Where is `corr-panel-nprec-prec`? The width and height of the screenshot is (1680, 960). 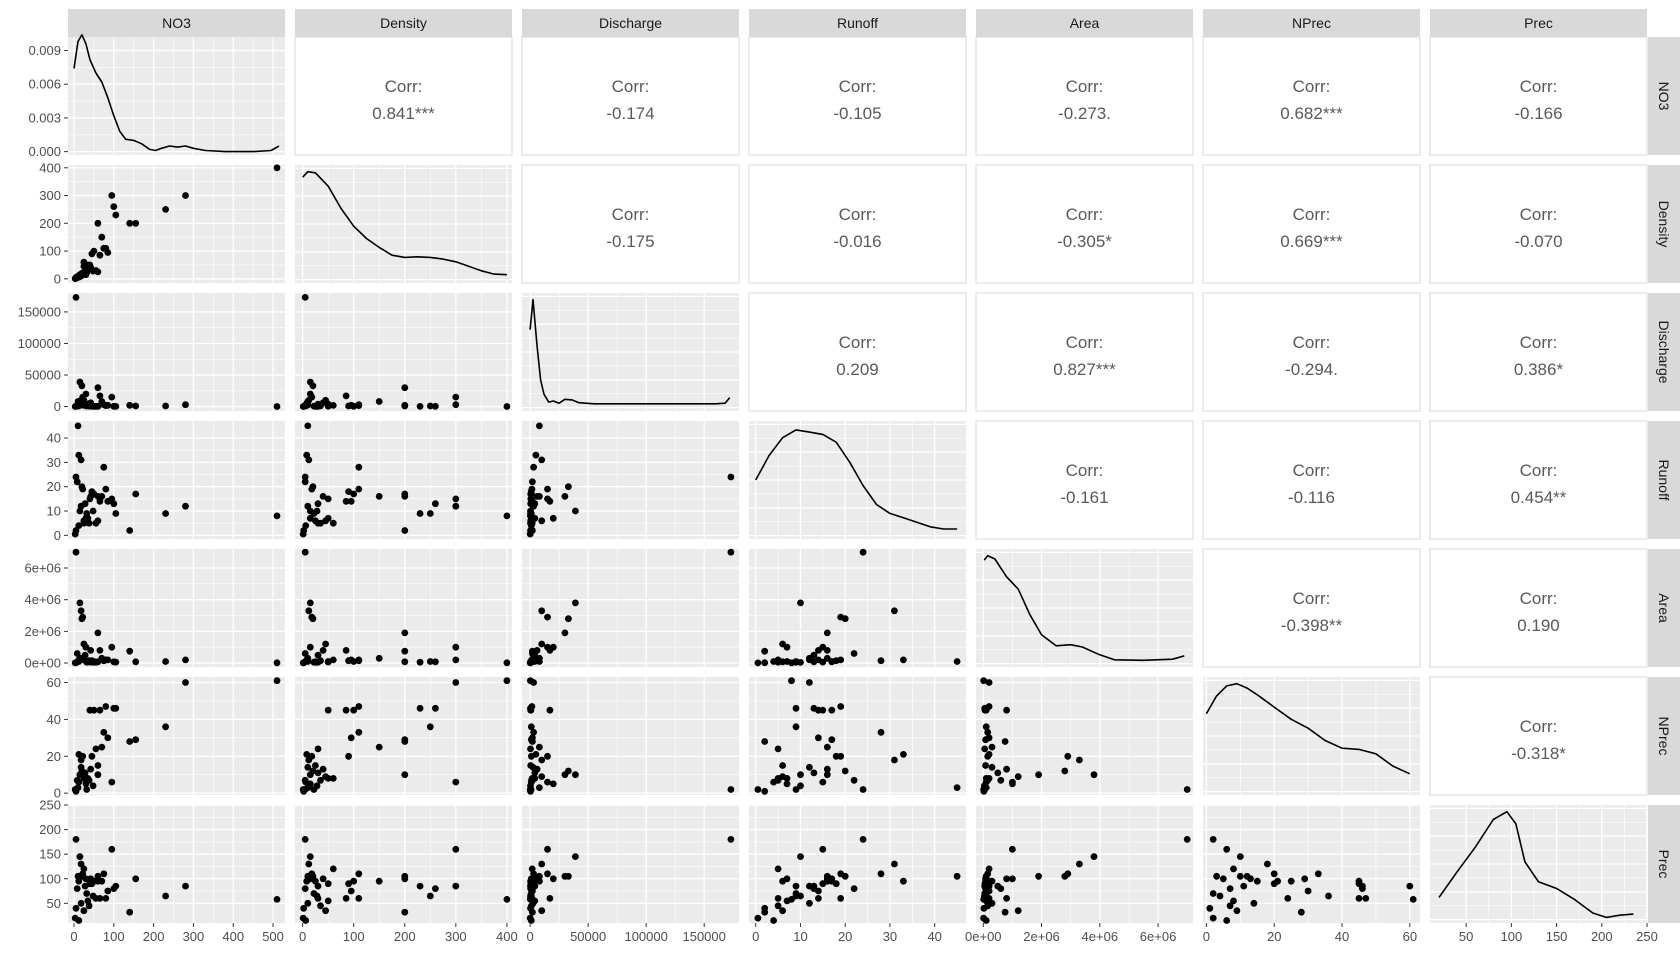 corr-panel-nprec-prec is located at coordinates (1538, 736).